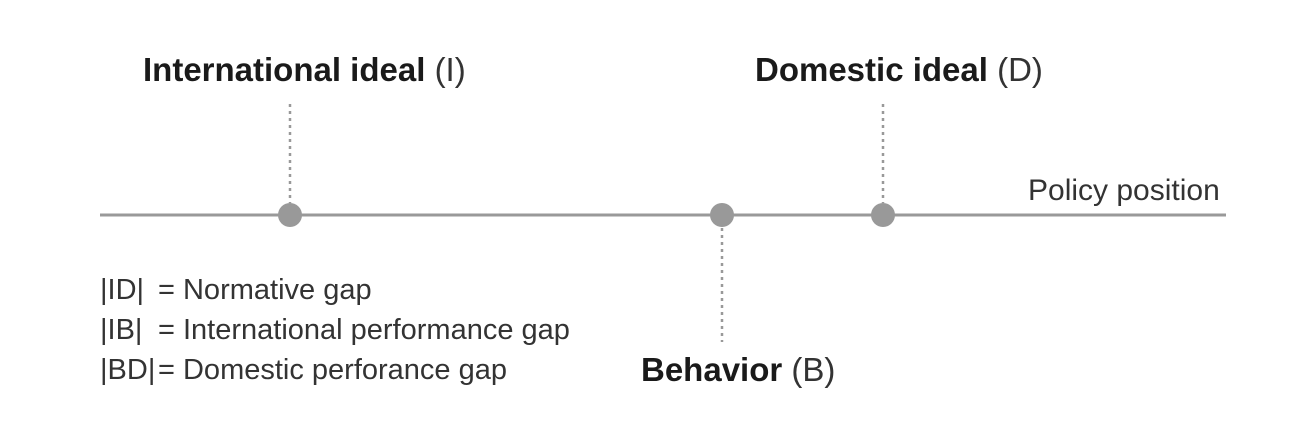  Describe the element at coordinates (871, 69) in the screenshot. I see `domestic-ideal-name: Domestic ideal` at that location.